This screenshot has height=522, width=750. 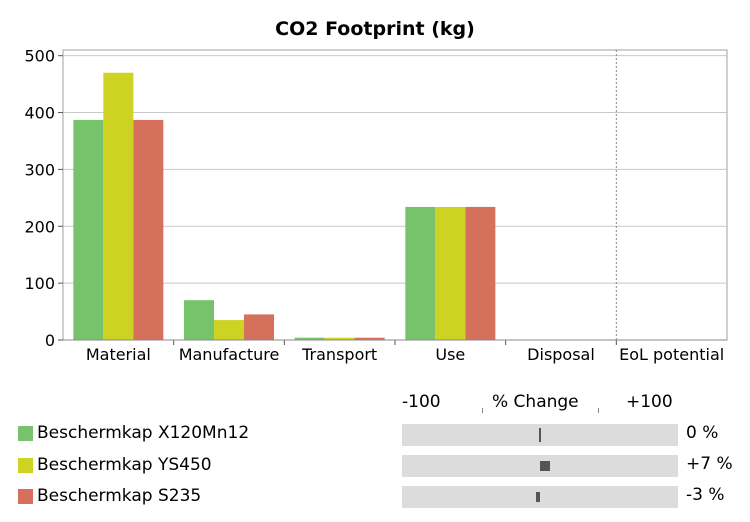 I want to click on y-tick-label: 500, so click(x=39, y=56).